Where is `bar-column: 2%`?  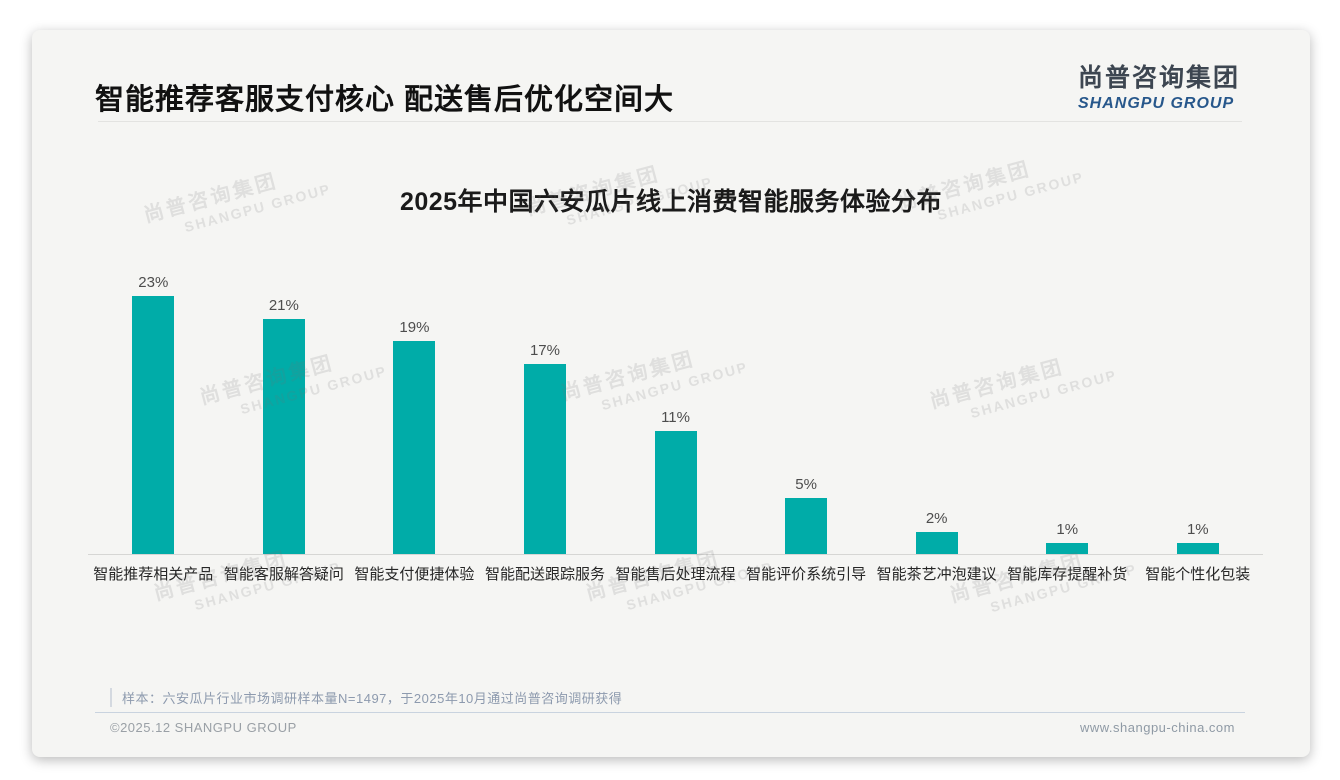 bar-column: 2% is located at coordinates (936, 532).